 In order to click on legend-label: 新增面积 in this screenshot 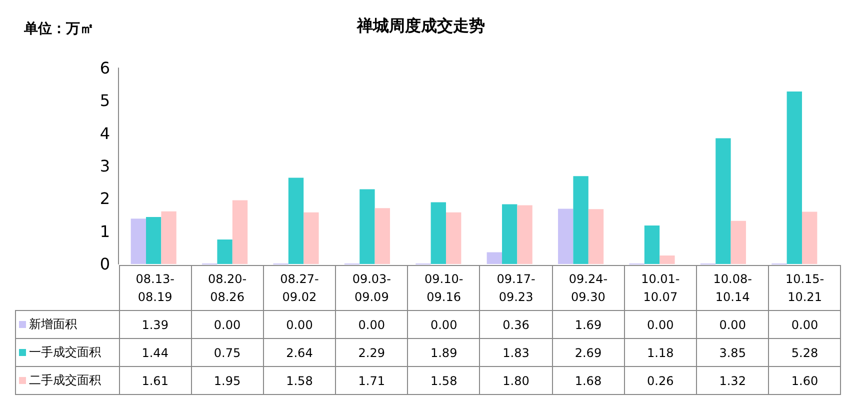, I will do `click(67, 324)`.